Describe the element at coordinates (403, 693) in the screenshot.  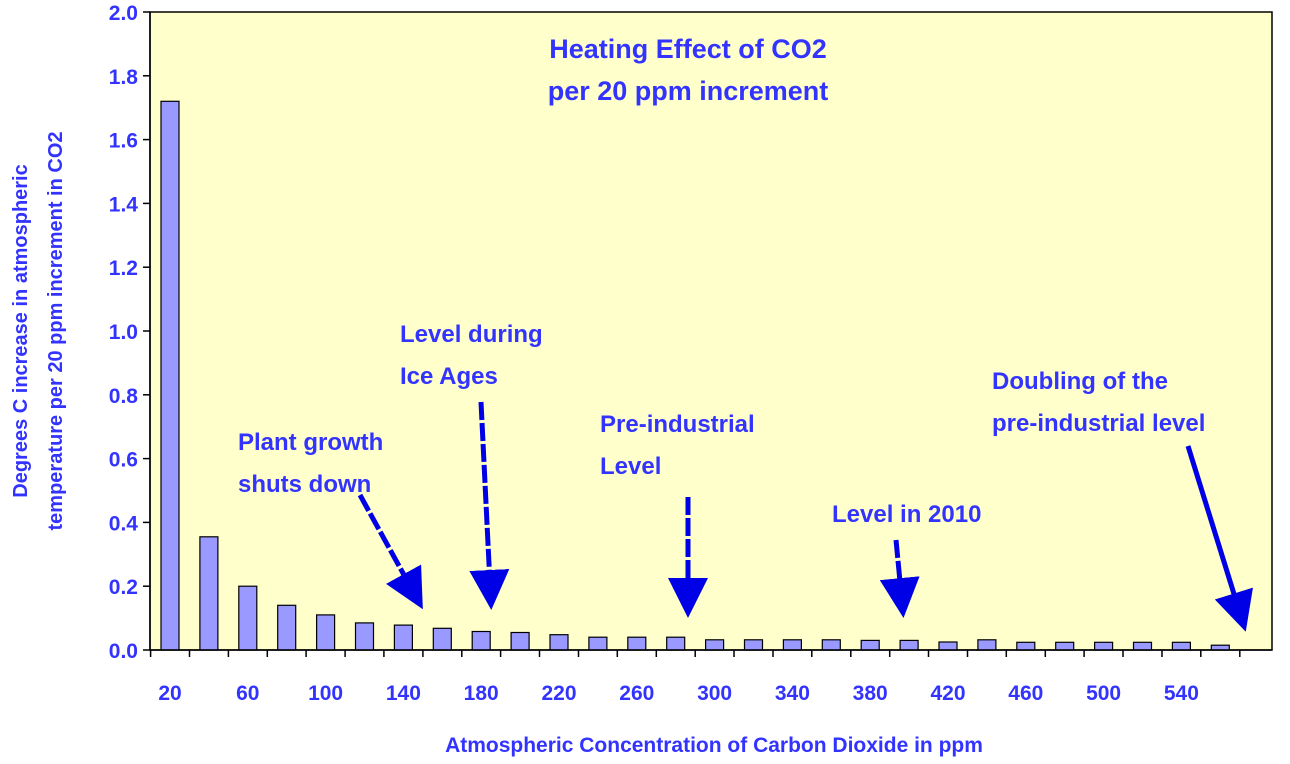
I see `x-tick-label: 140` at that location.